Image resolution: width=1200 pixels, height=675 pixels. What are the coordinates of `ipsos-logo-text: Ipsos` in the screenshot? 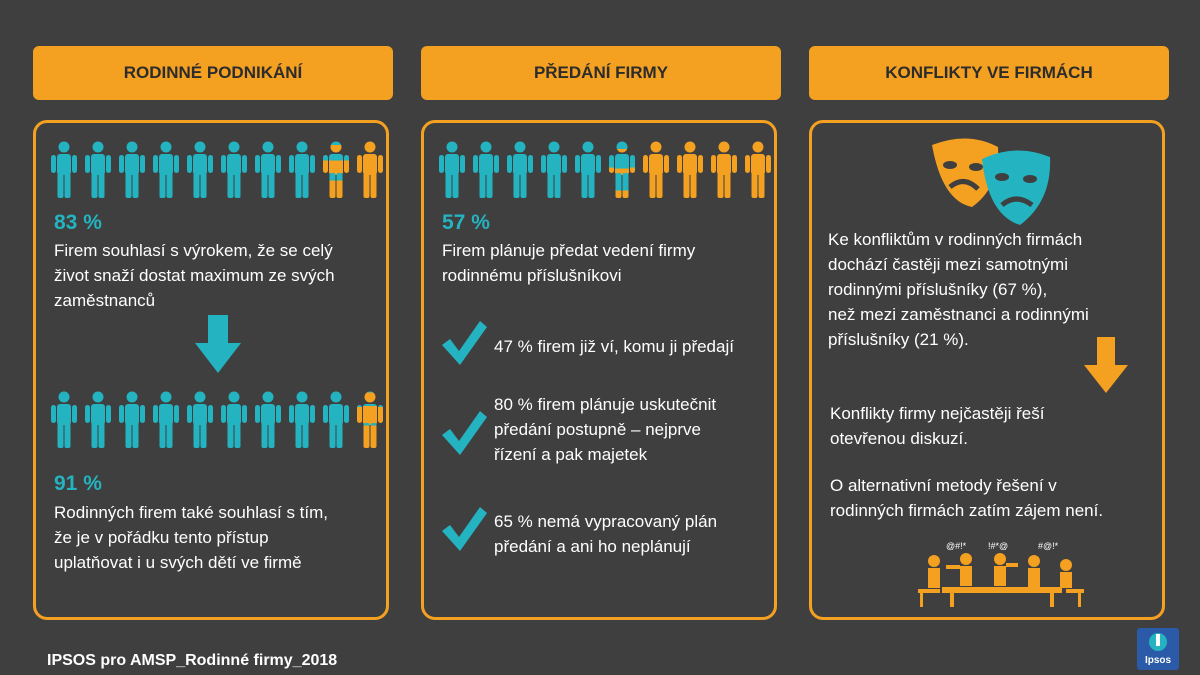 It's located at (1158, 660).